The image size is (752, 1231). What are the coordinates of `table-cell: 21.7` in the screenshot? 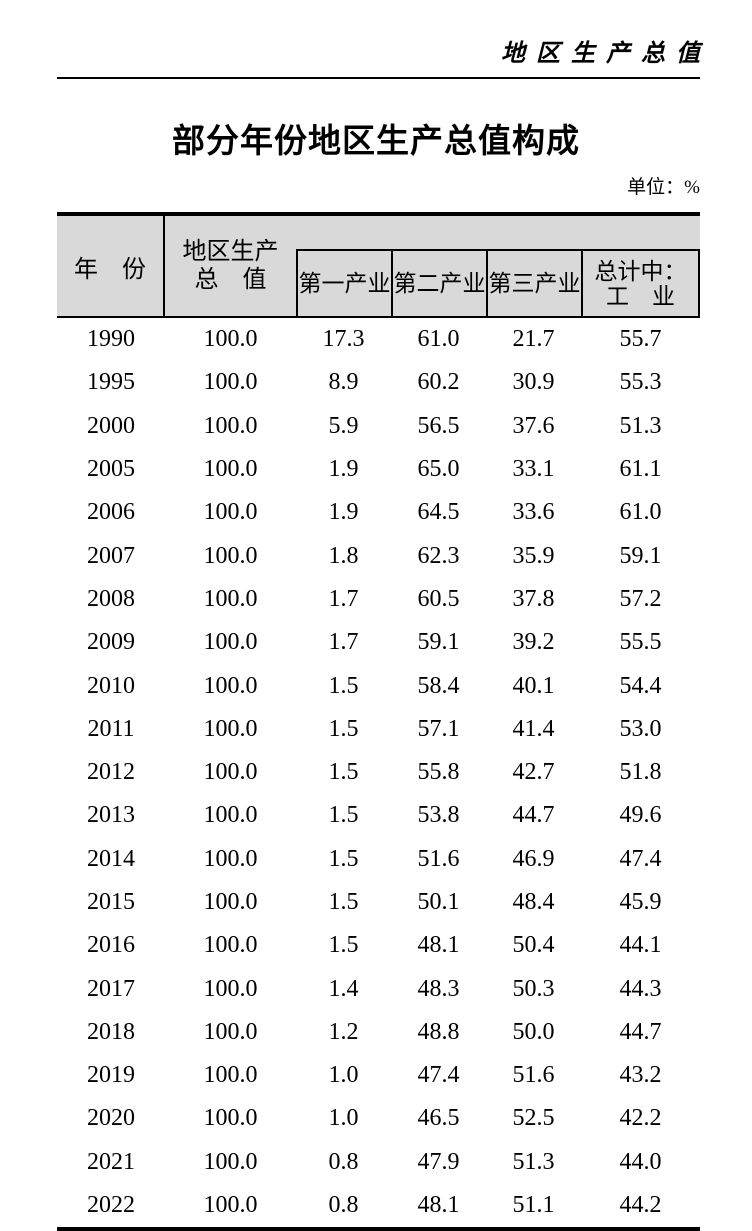 It's located at (533, 339).